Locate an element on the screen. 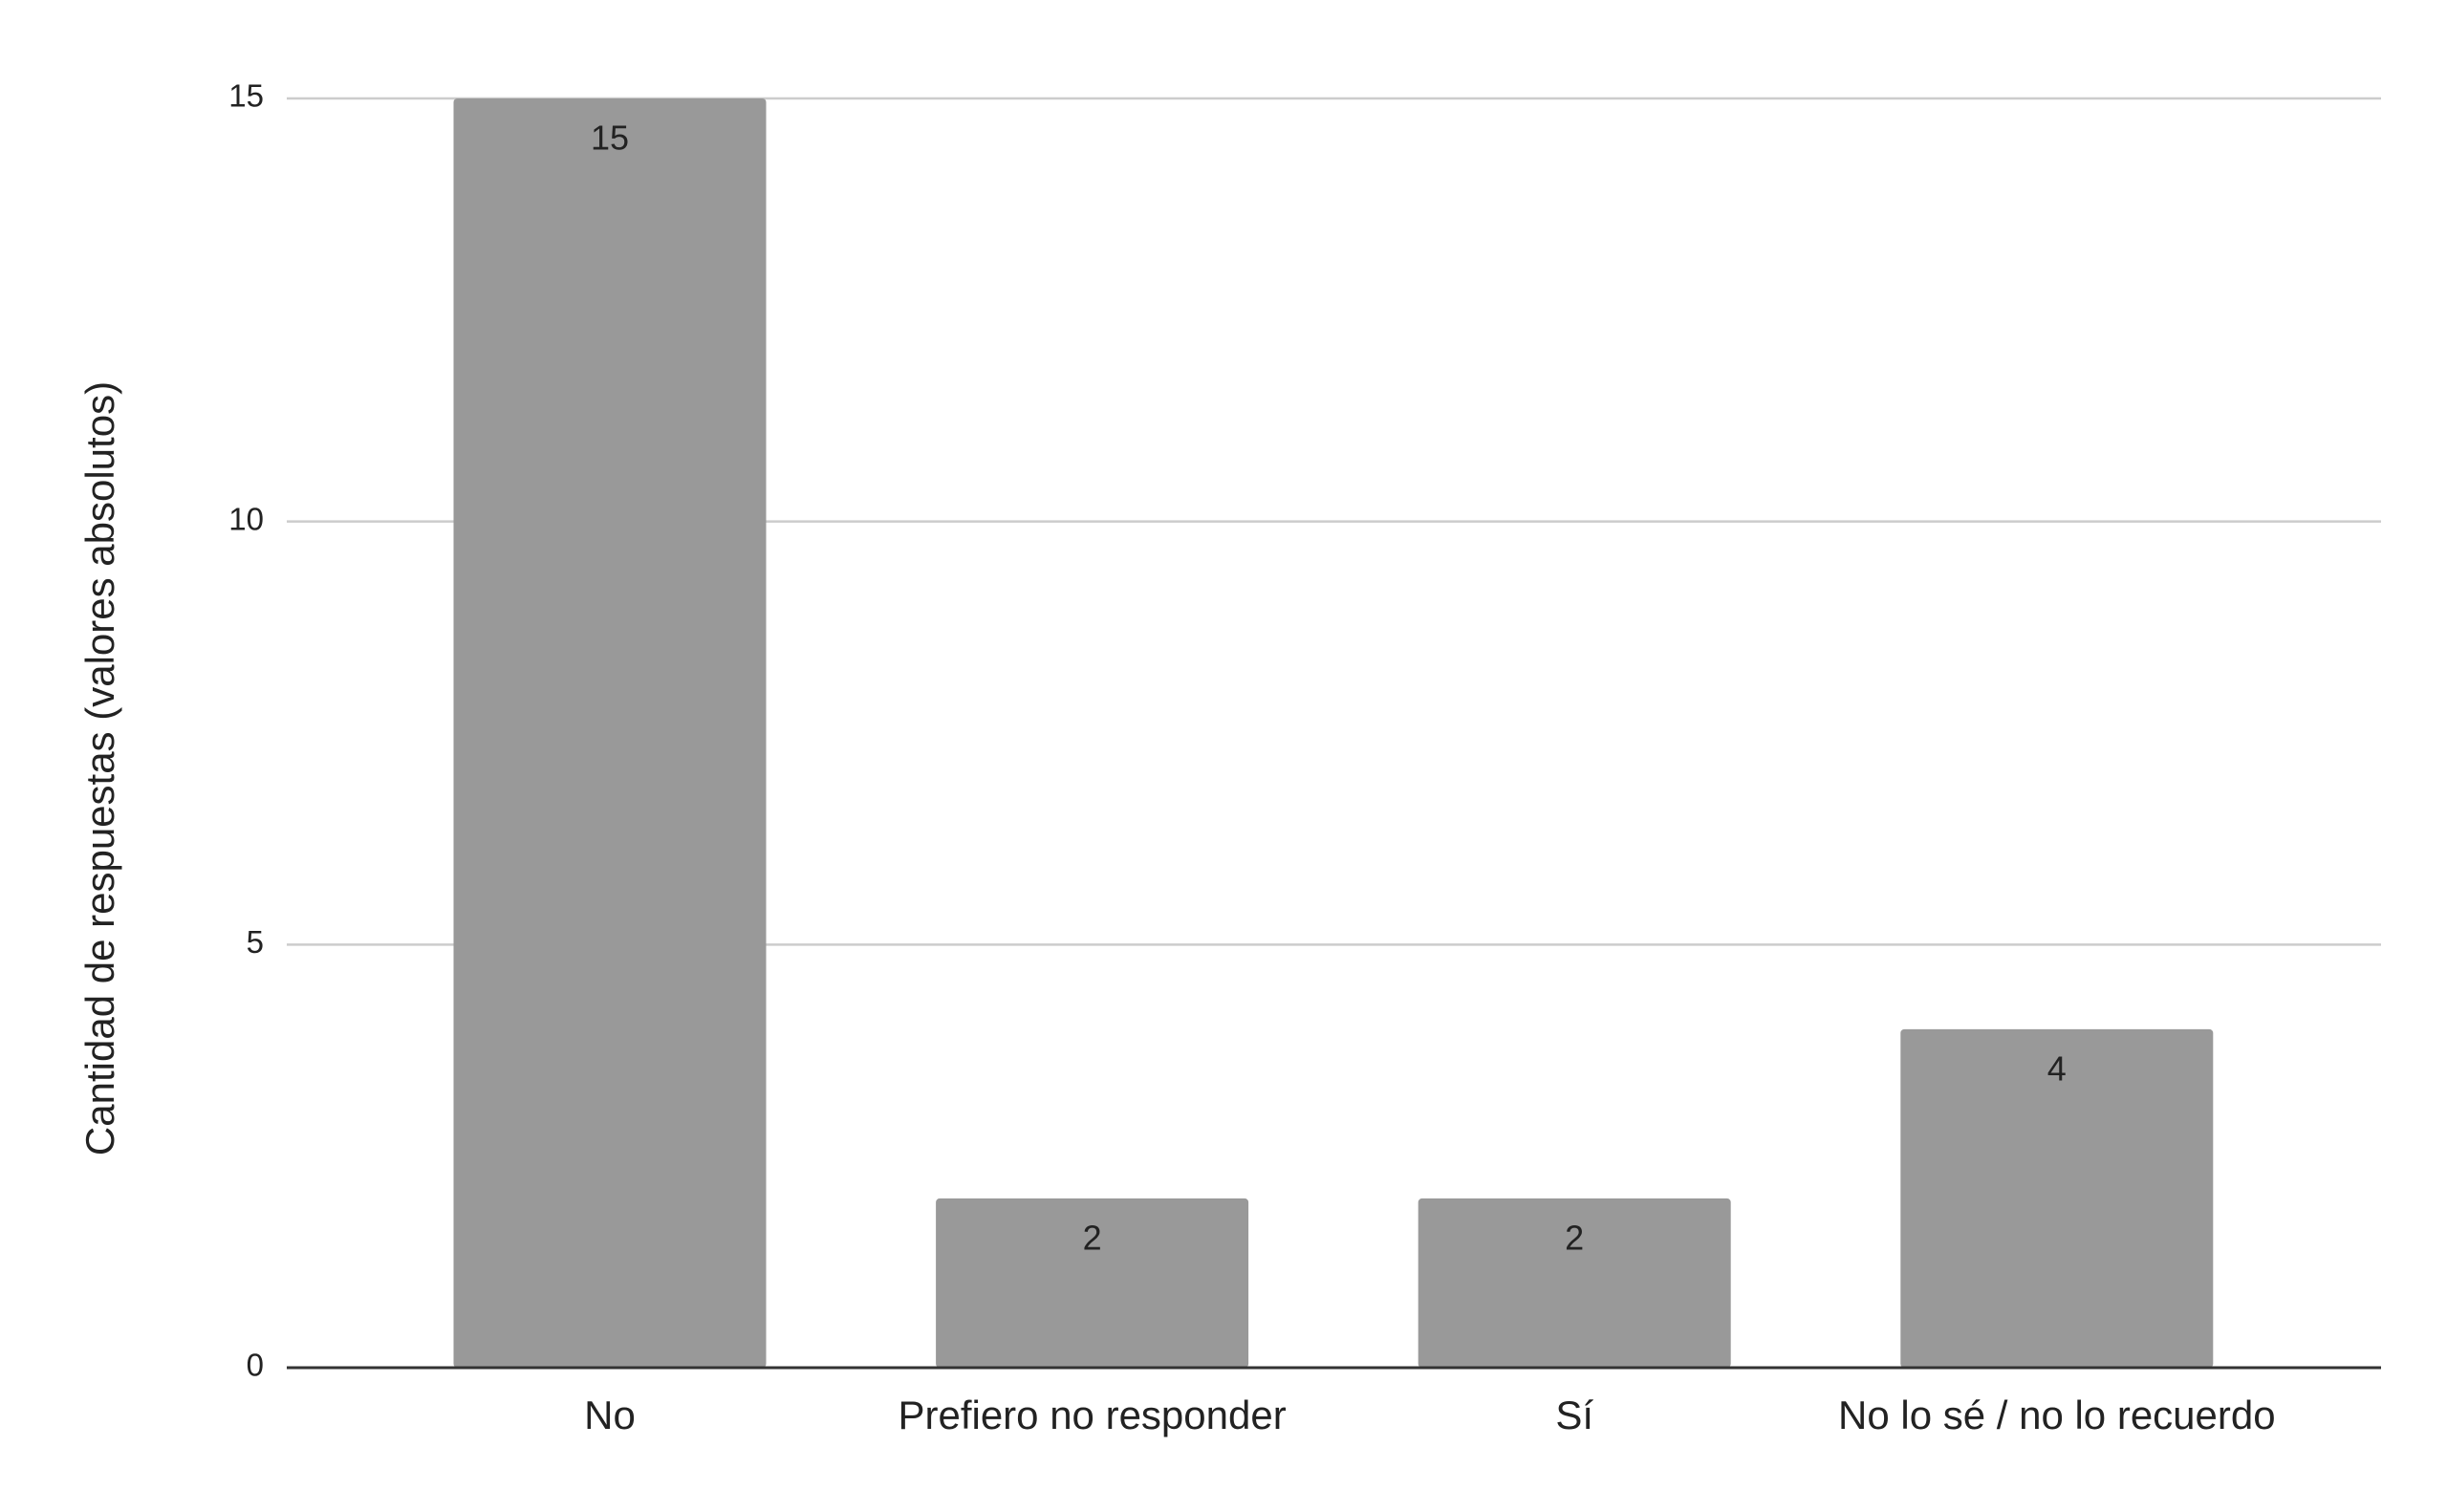  x-tick-label: No lo sé / no lo recuerdo is located at coordinates (2057, 1415).